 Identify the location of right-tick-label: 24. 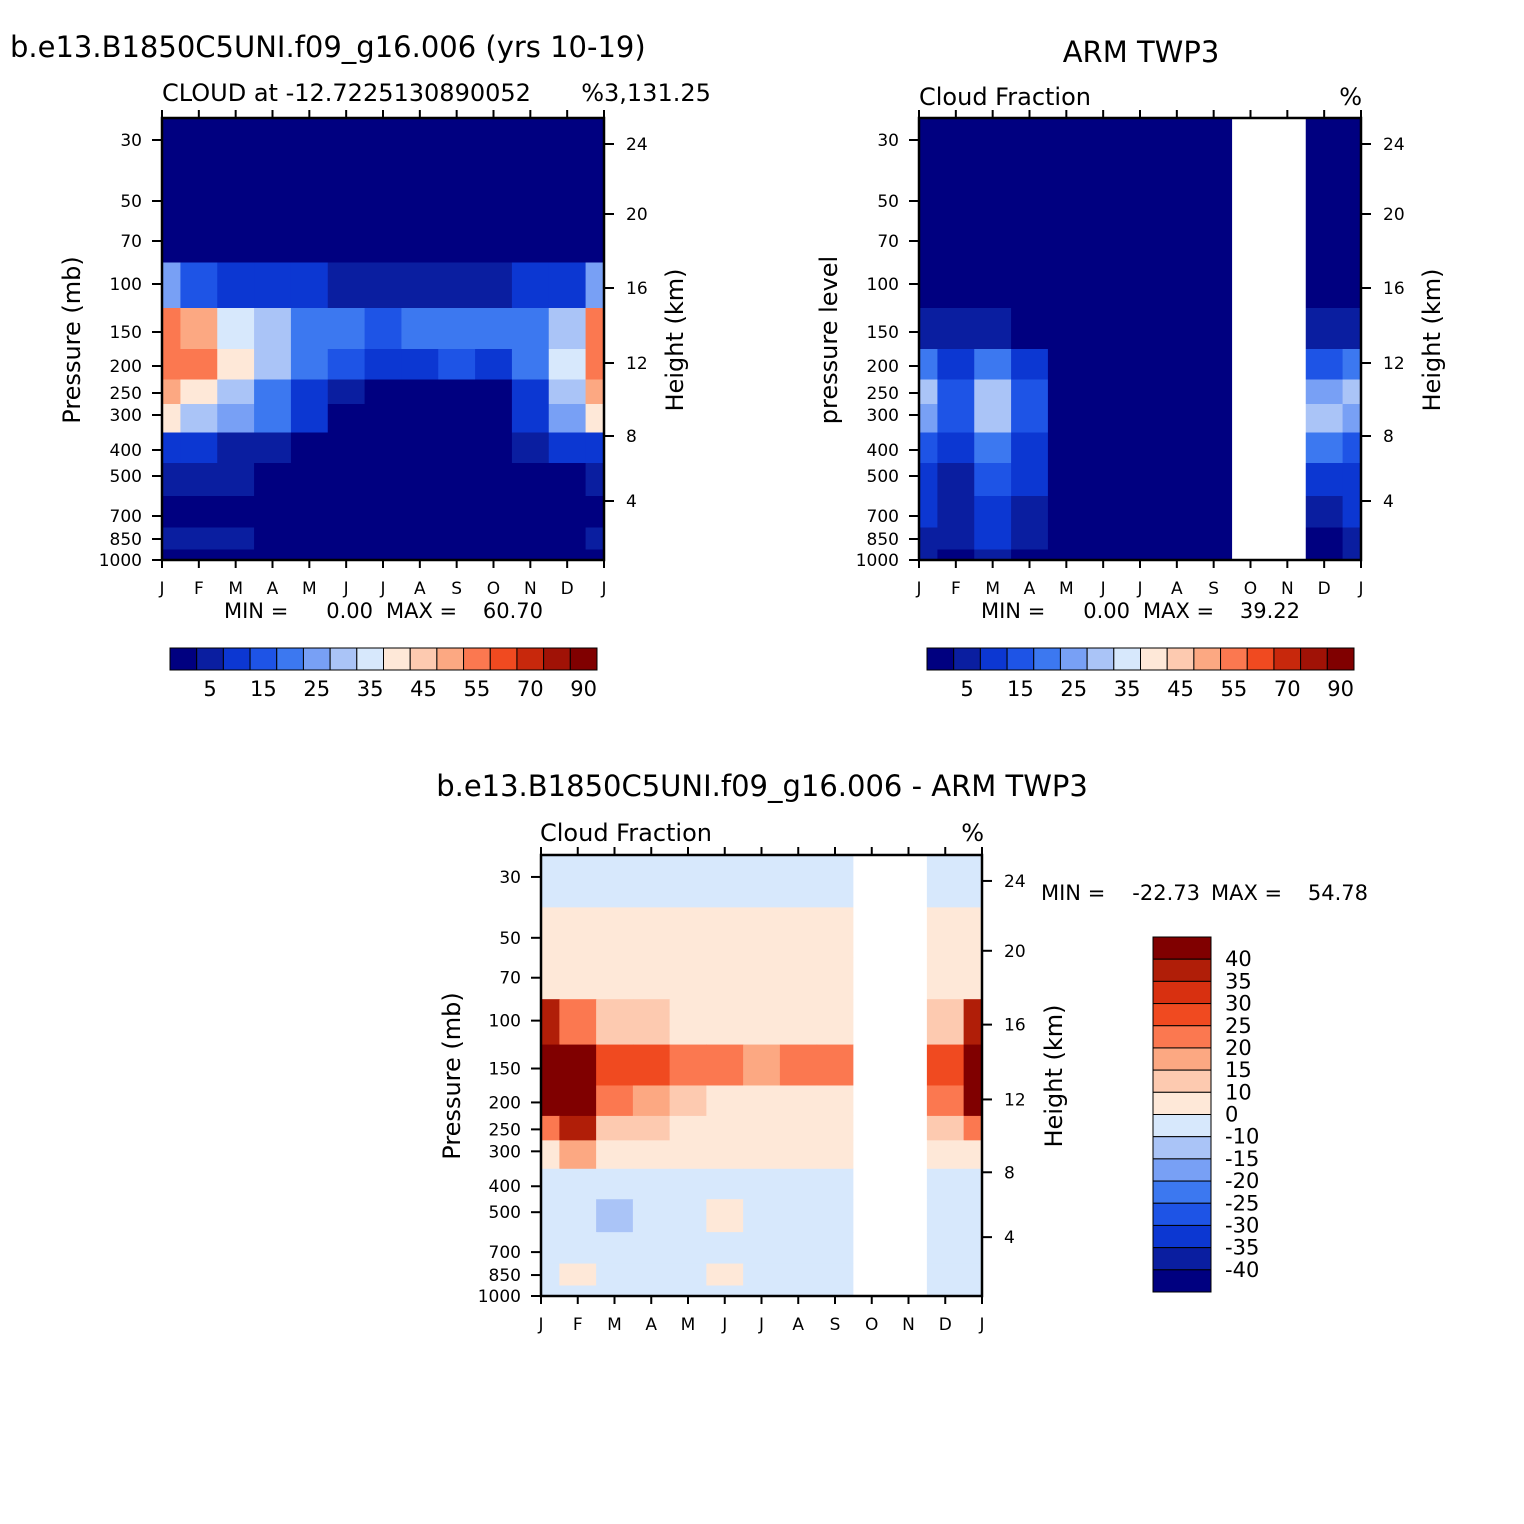
(1394, 145).